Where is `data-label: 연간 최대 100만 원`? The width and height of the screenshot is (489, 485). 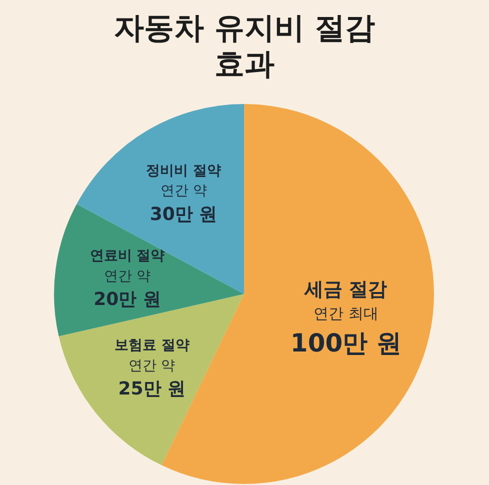 data-label: 연간 최대 100만 원 is located at coordinates (346, 331).